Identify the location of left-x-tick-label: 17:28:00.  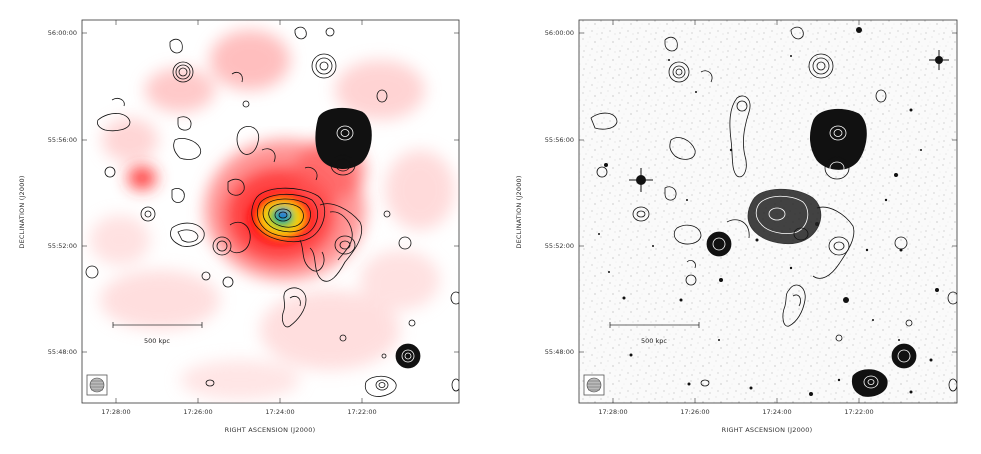
(115, 412).